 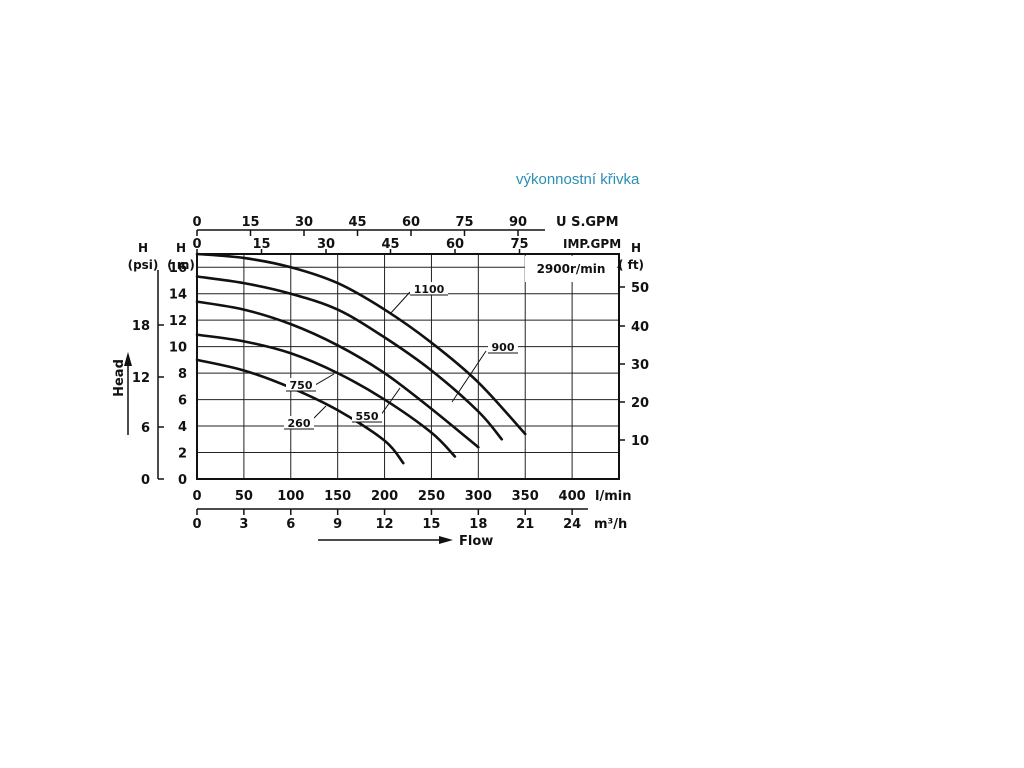 I want to click on y-tick-label-m: 10, so click(x=178, y=348).